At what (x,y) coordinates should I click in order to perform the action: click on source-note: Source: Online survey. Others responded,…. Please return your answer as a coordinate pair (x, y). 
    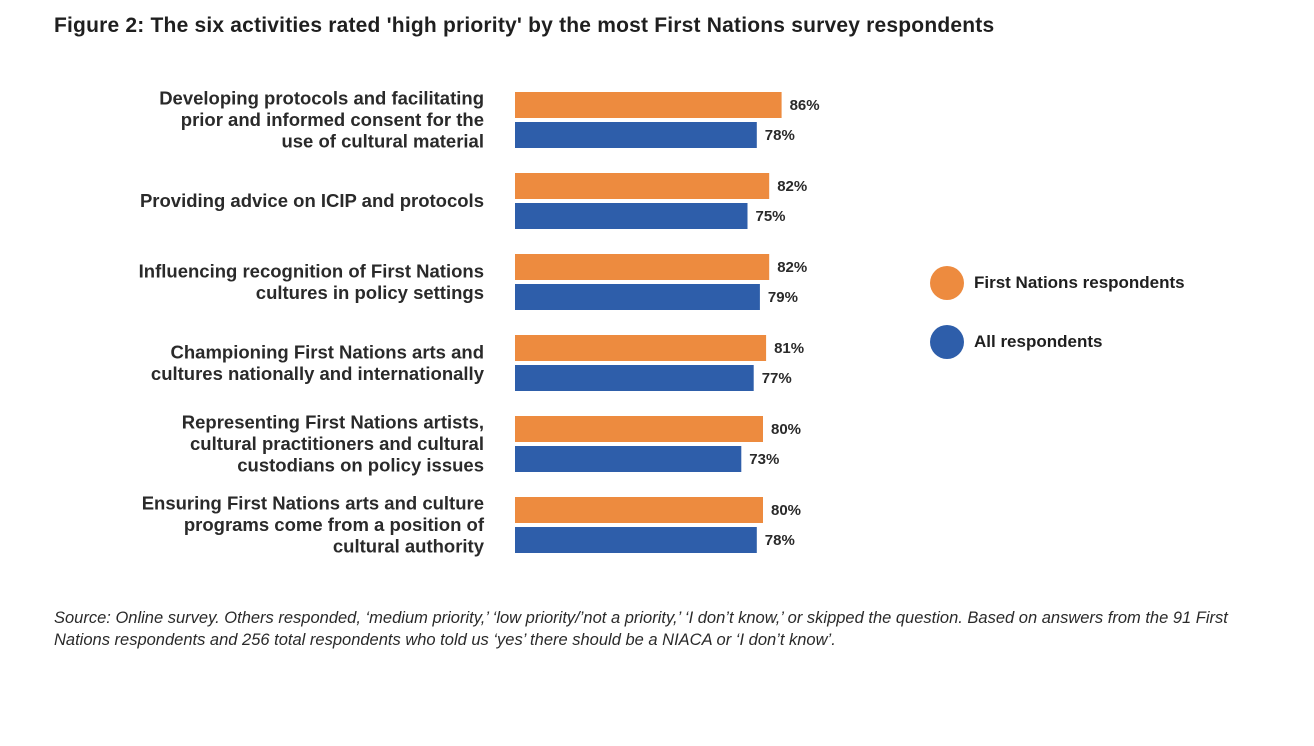
    Looking at the image, I should click on (641, 629).